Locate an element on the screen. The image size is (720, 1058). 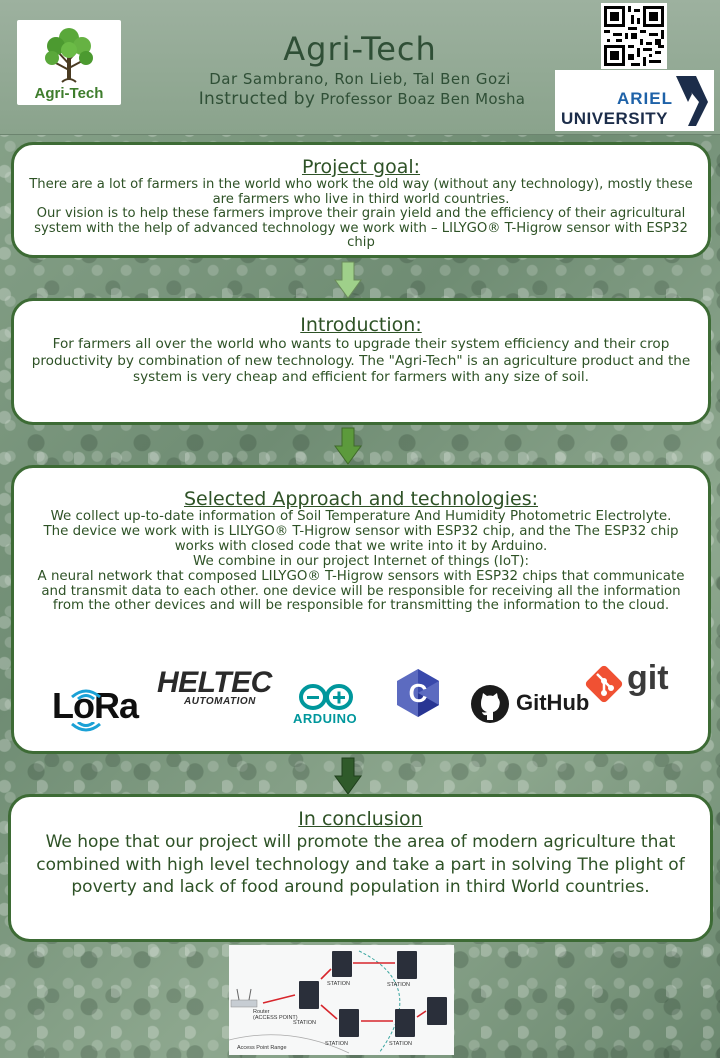
ariel-university-logo: ARIEL UNIVERSITY is located at coordinates (634, 100).